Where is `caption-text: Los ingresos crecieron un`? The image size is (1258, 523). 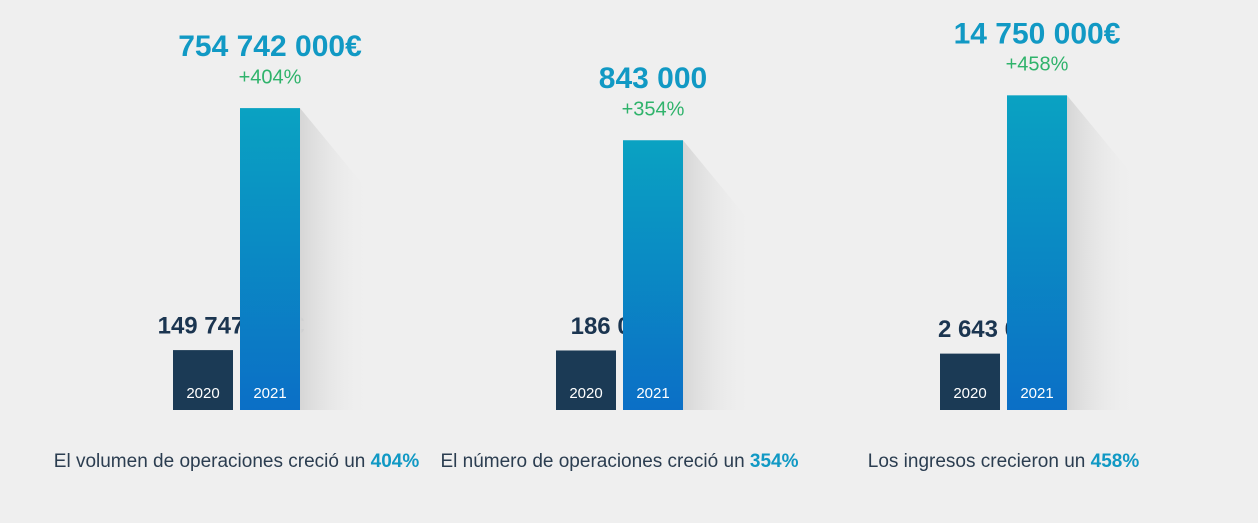 caption-text: Los ingresos crecieron un is located at coordinates (976, 461).